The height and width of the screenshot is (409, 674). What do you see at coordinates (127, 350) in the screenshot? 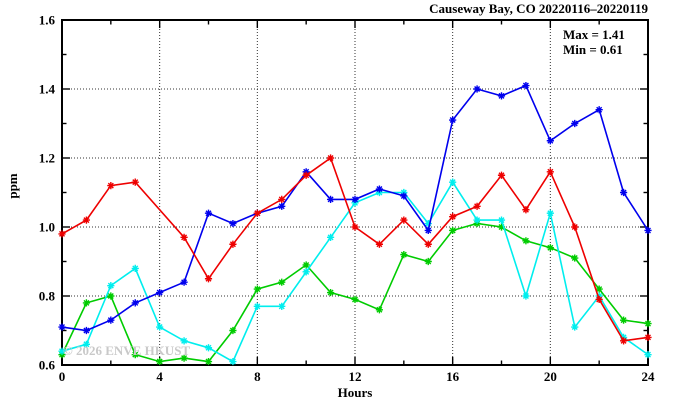
I see `watermark: © 2026 ENVE HKUST` at bounding box center [127, 350].